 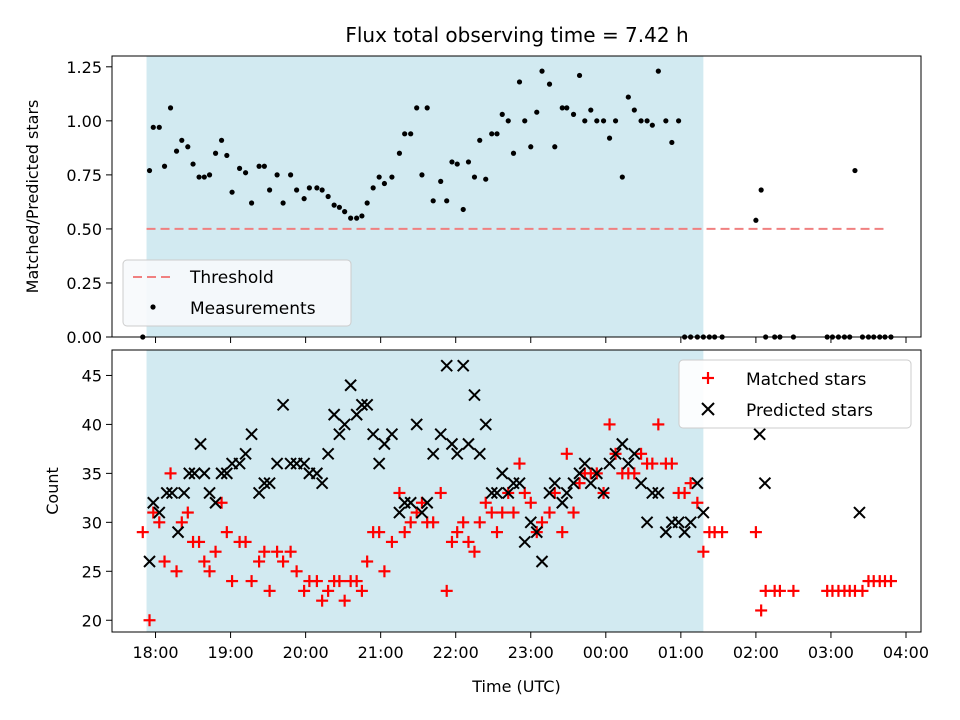 What do you see at coordinates (92, 375) in the screenshot?
I see `bottom-y-tick-label: 45` at bounding box center [92, 375].